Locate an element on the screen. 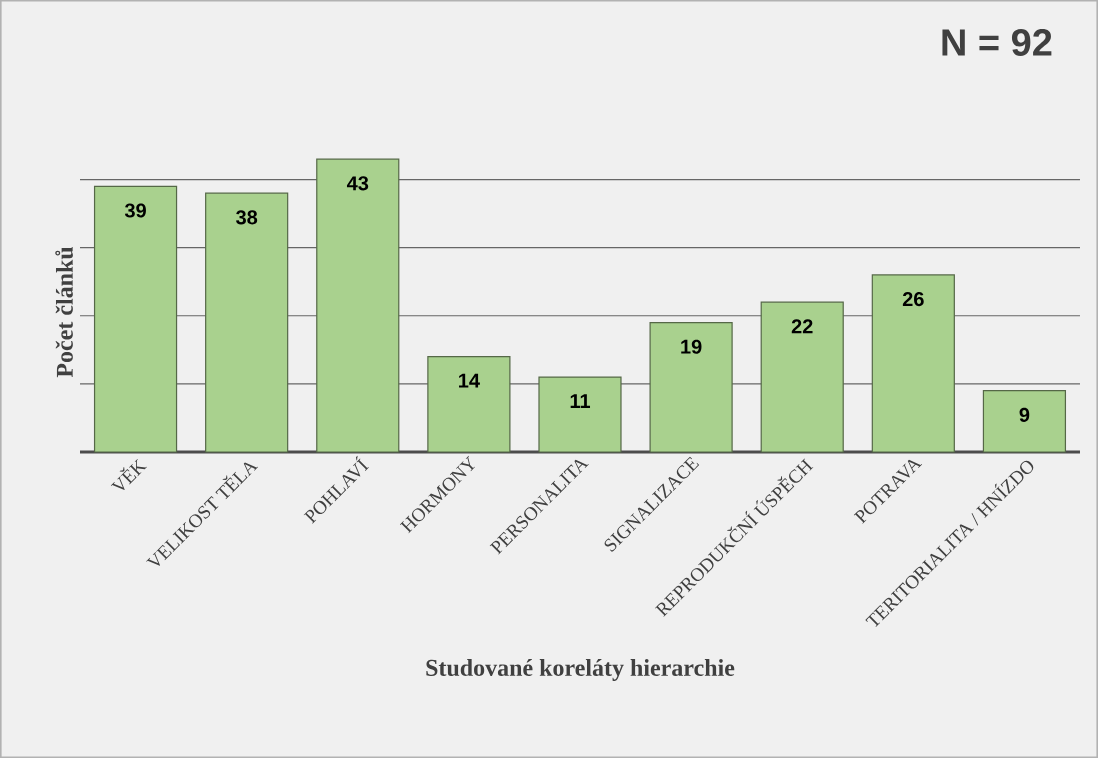 Image resolution: width=1098 pixels, height=758 pixels. data-label: 43 is located at coordinates (357, 183).